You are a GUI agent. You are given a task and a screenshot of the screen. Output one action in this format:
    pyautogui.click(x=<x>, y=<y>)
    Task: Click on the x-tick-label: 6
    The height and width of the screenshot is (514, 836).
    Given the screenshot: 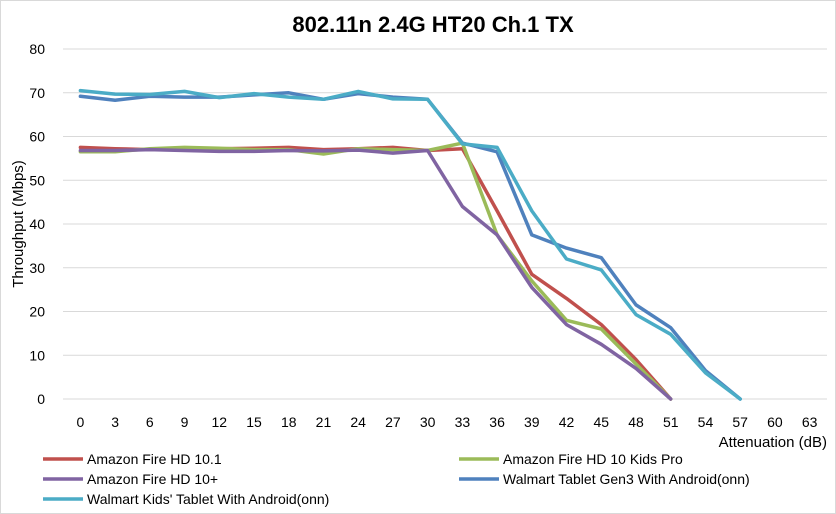 What is the action you would take?
    pyautogui.click(x=150, y=422)
    